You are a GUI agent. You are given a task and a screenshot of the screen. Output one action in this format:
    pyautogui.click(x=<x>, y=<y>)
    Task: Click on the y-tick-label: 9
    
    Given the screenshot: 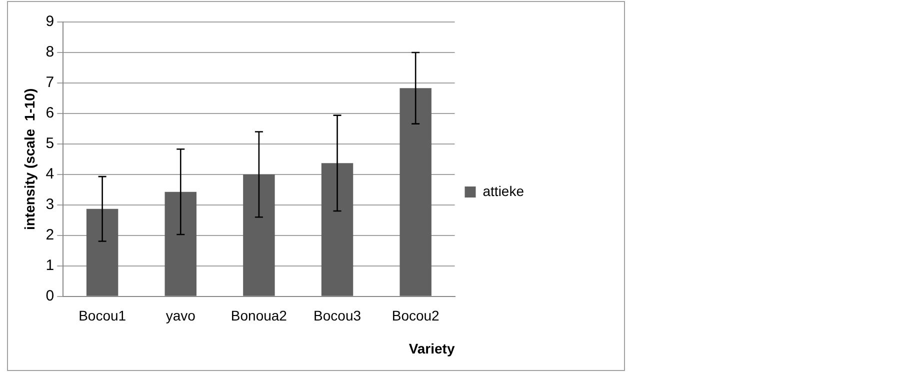 What is the action you would take?
    pyautogui.click(x=50, y=21)
    